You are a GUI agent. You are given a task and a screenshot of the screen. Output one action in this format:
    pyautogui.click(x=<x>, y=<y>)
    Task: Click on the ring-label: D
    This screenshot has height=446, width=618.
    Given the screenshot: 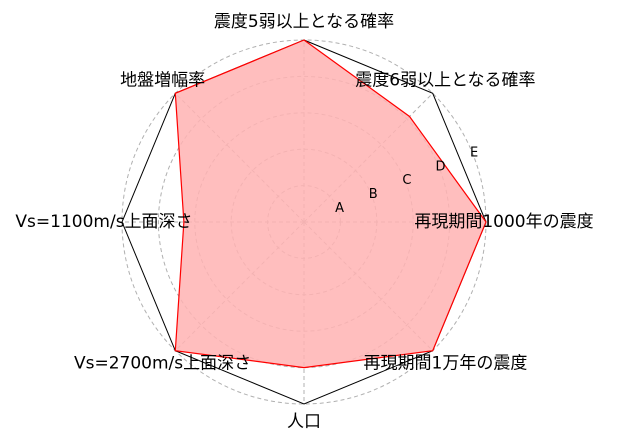 What is the action you would take?
    pyautogui.click(x=441, y=166)
    